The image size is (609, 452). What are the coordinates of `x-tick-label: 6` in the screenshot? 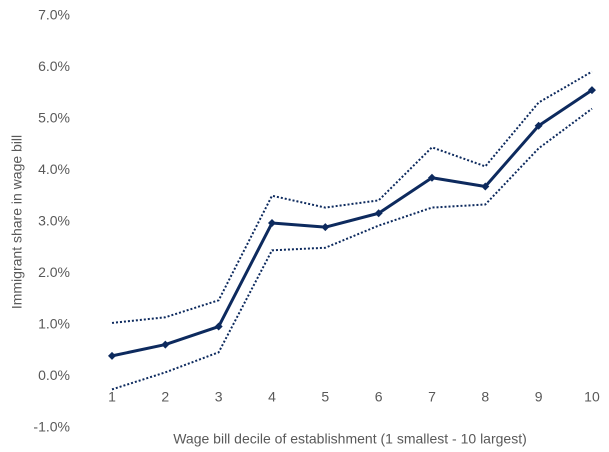 It's located at (379, 397).